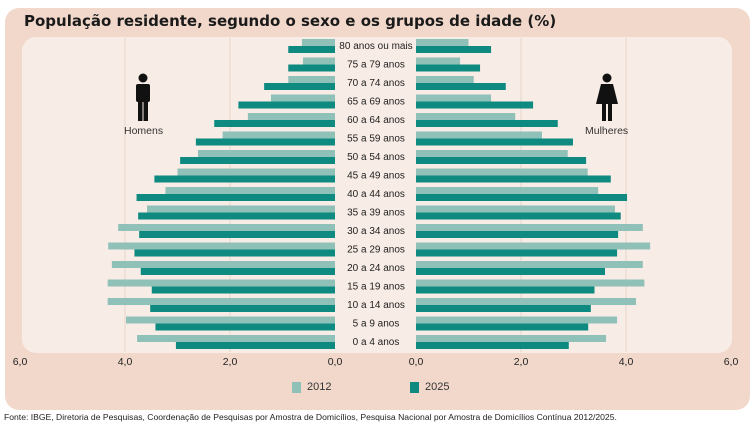 The height and width of the screenshot is (427, 754). Describe the element at coordinates (376, 65) in the screenshot. I see `category-label: 75 a 79 anos` at that location.